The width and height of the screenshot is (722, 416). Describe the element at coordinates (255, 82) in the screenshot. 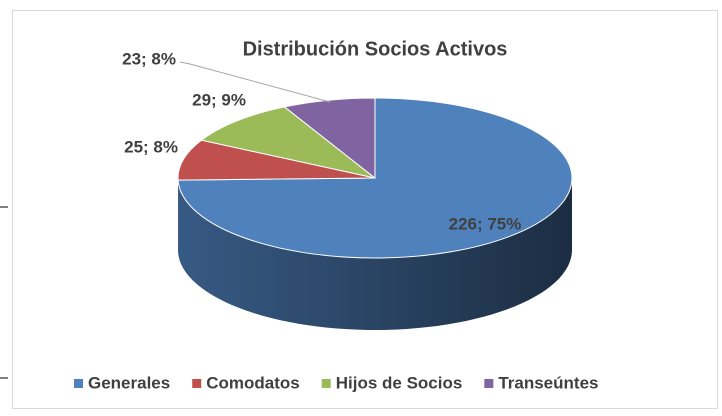

I see `leader-line` at that location.